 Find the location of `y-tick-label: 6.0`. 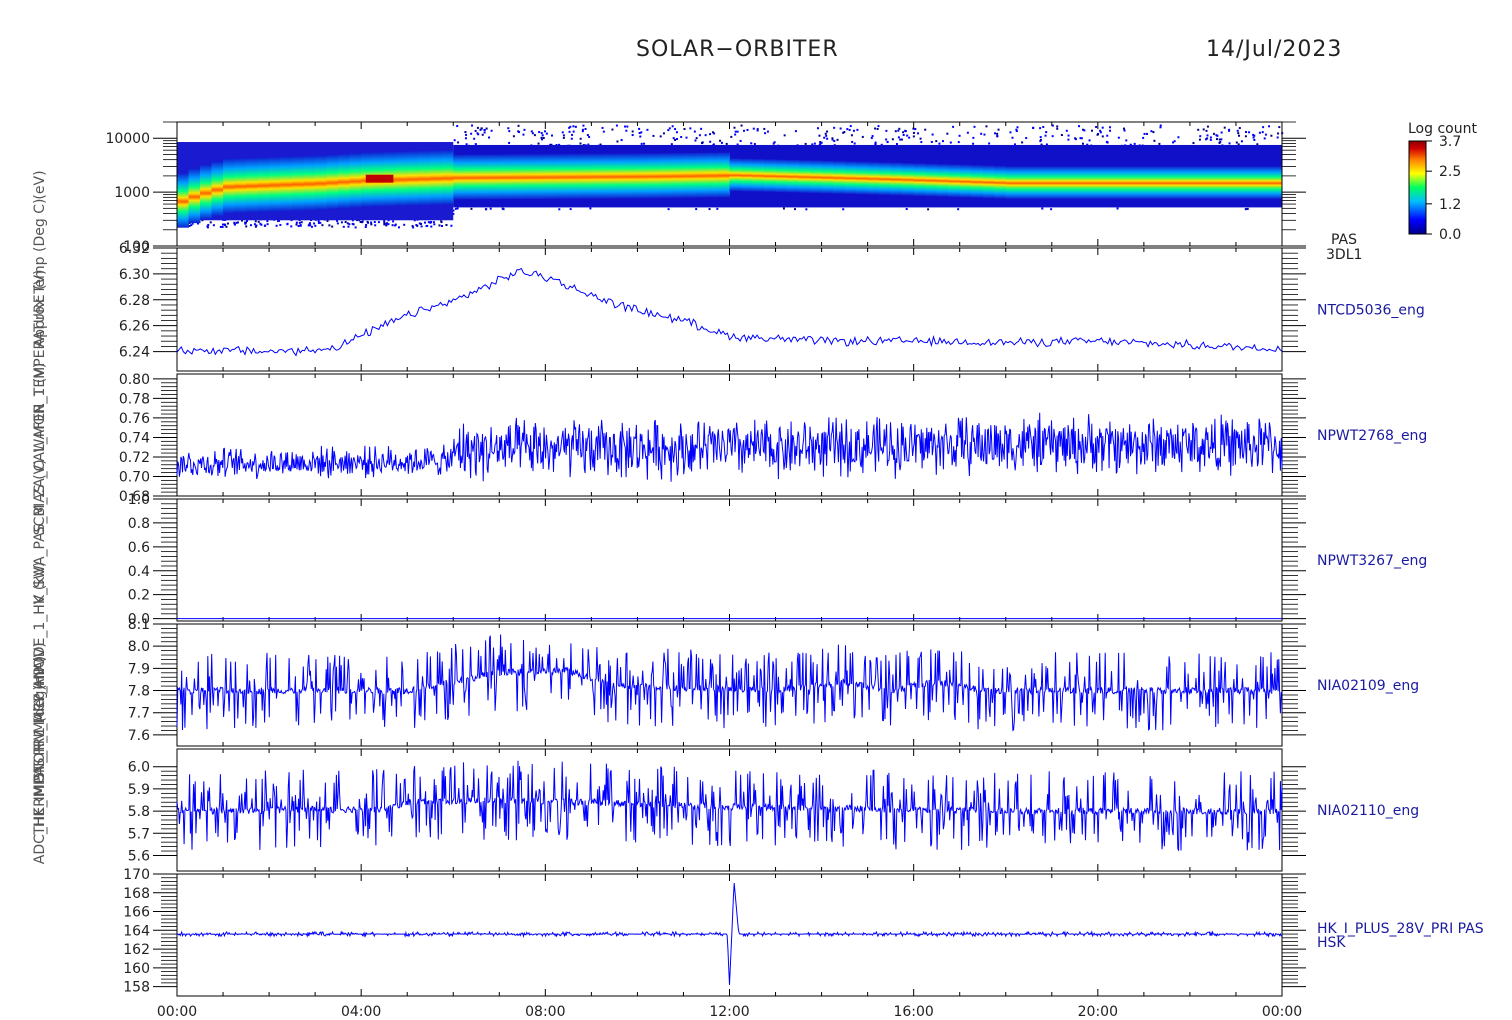

y-tick-label: 6.0 is located at coordinates (139, 768).